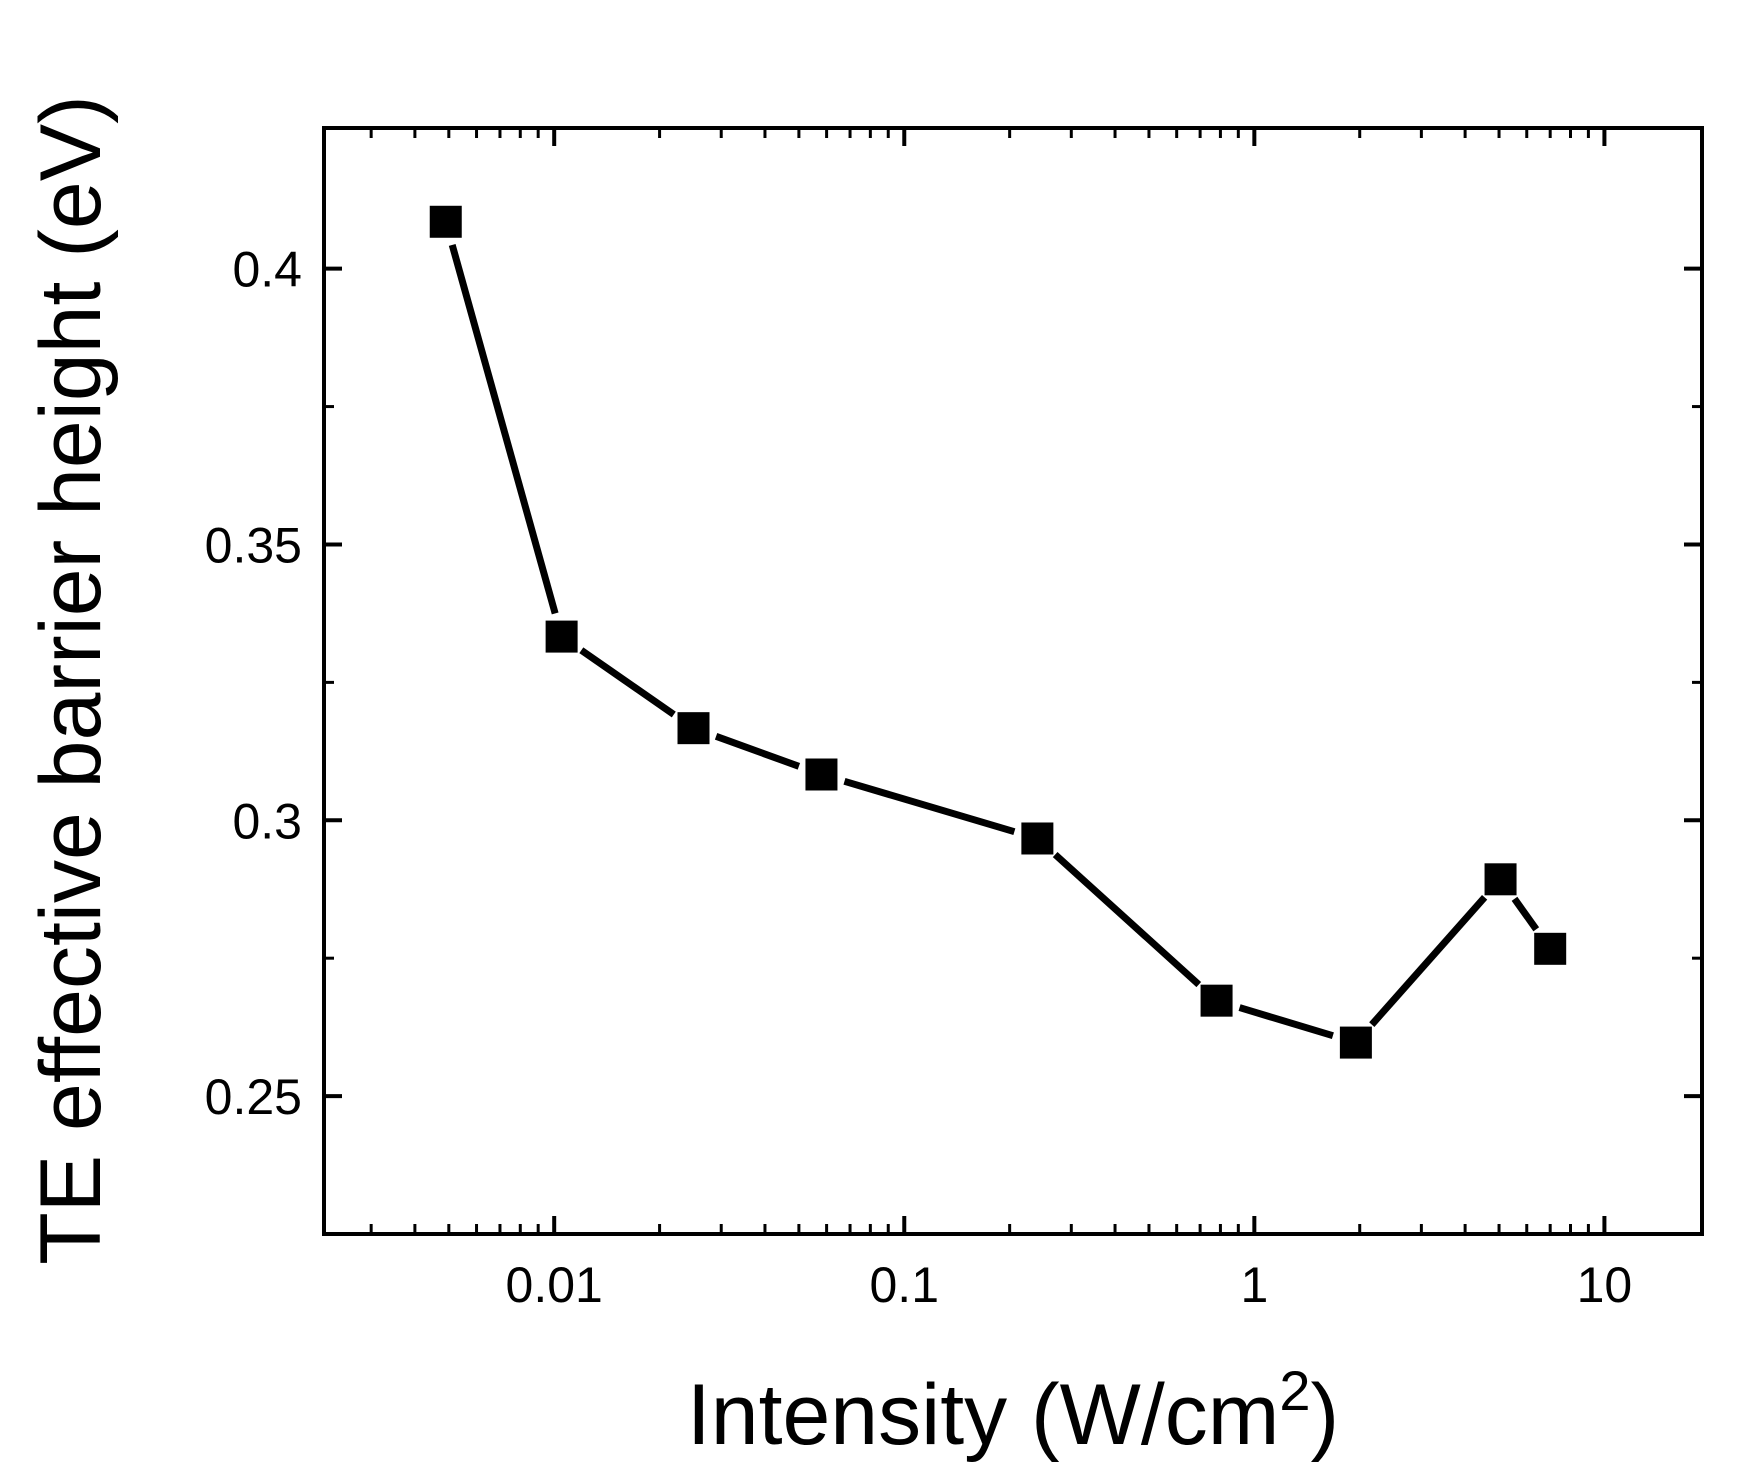  I want to click on y-tick-label: 0.4, so click(267, 270).